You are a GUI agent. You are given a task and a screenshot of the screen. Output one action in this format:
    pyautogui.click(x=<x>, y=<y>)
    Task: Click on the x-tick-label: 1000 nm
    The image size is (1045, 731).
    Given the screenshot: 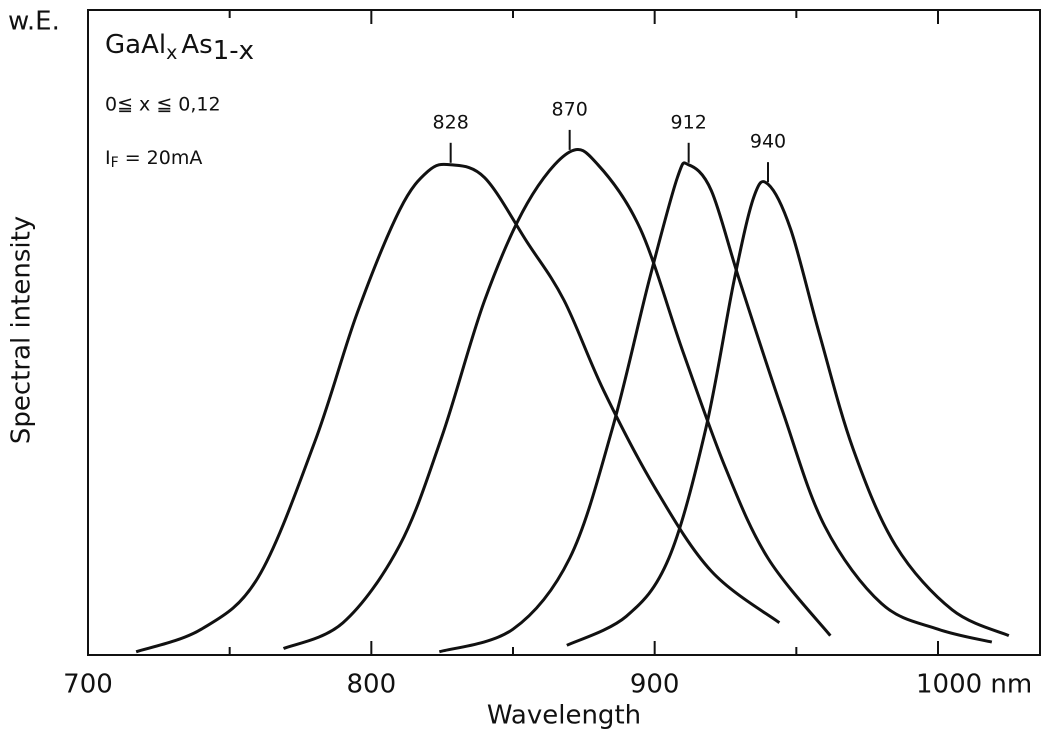 What is the action you would take?
    pyautogui.click(x=974, y=685)
    